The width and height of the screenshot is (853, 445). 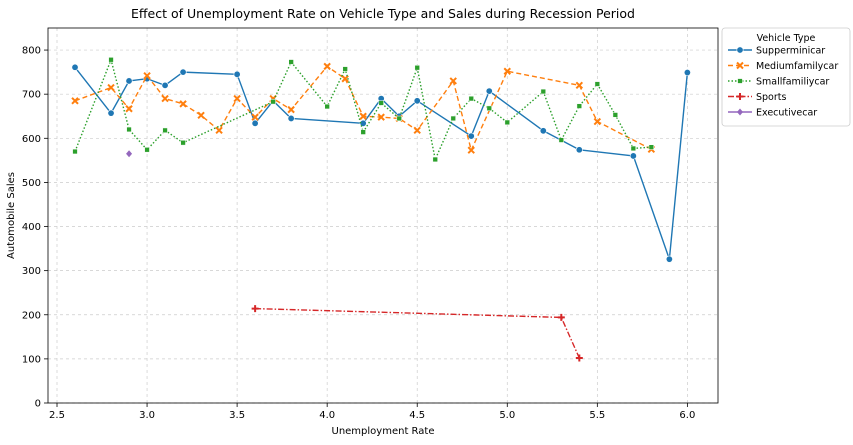 I want to click on y-tick-label: 400, so click(x=31, y=227).